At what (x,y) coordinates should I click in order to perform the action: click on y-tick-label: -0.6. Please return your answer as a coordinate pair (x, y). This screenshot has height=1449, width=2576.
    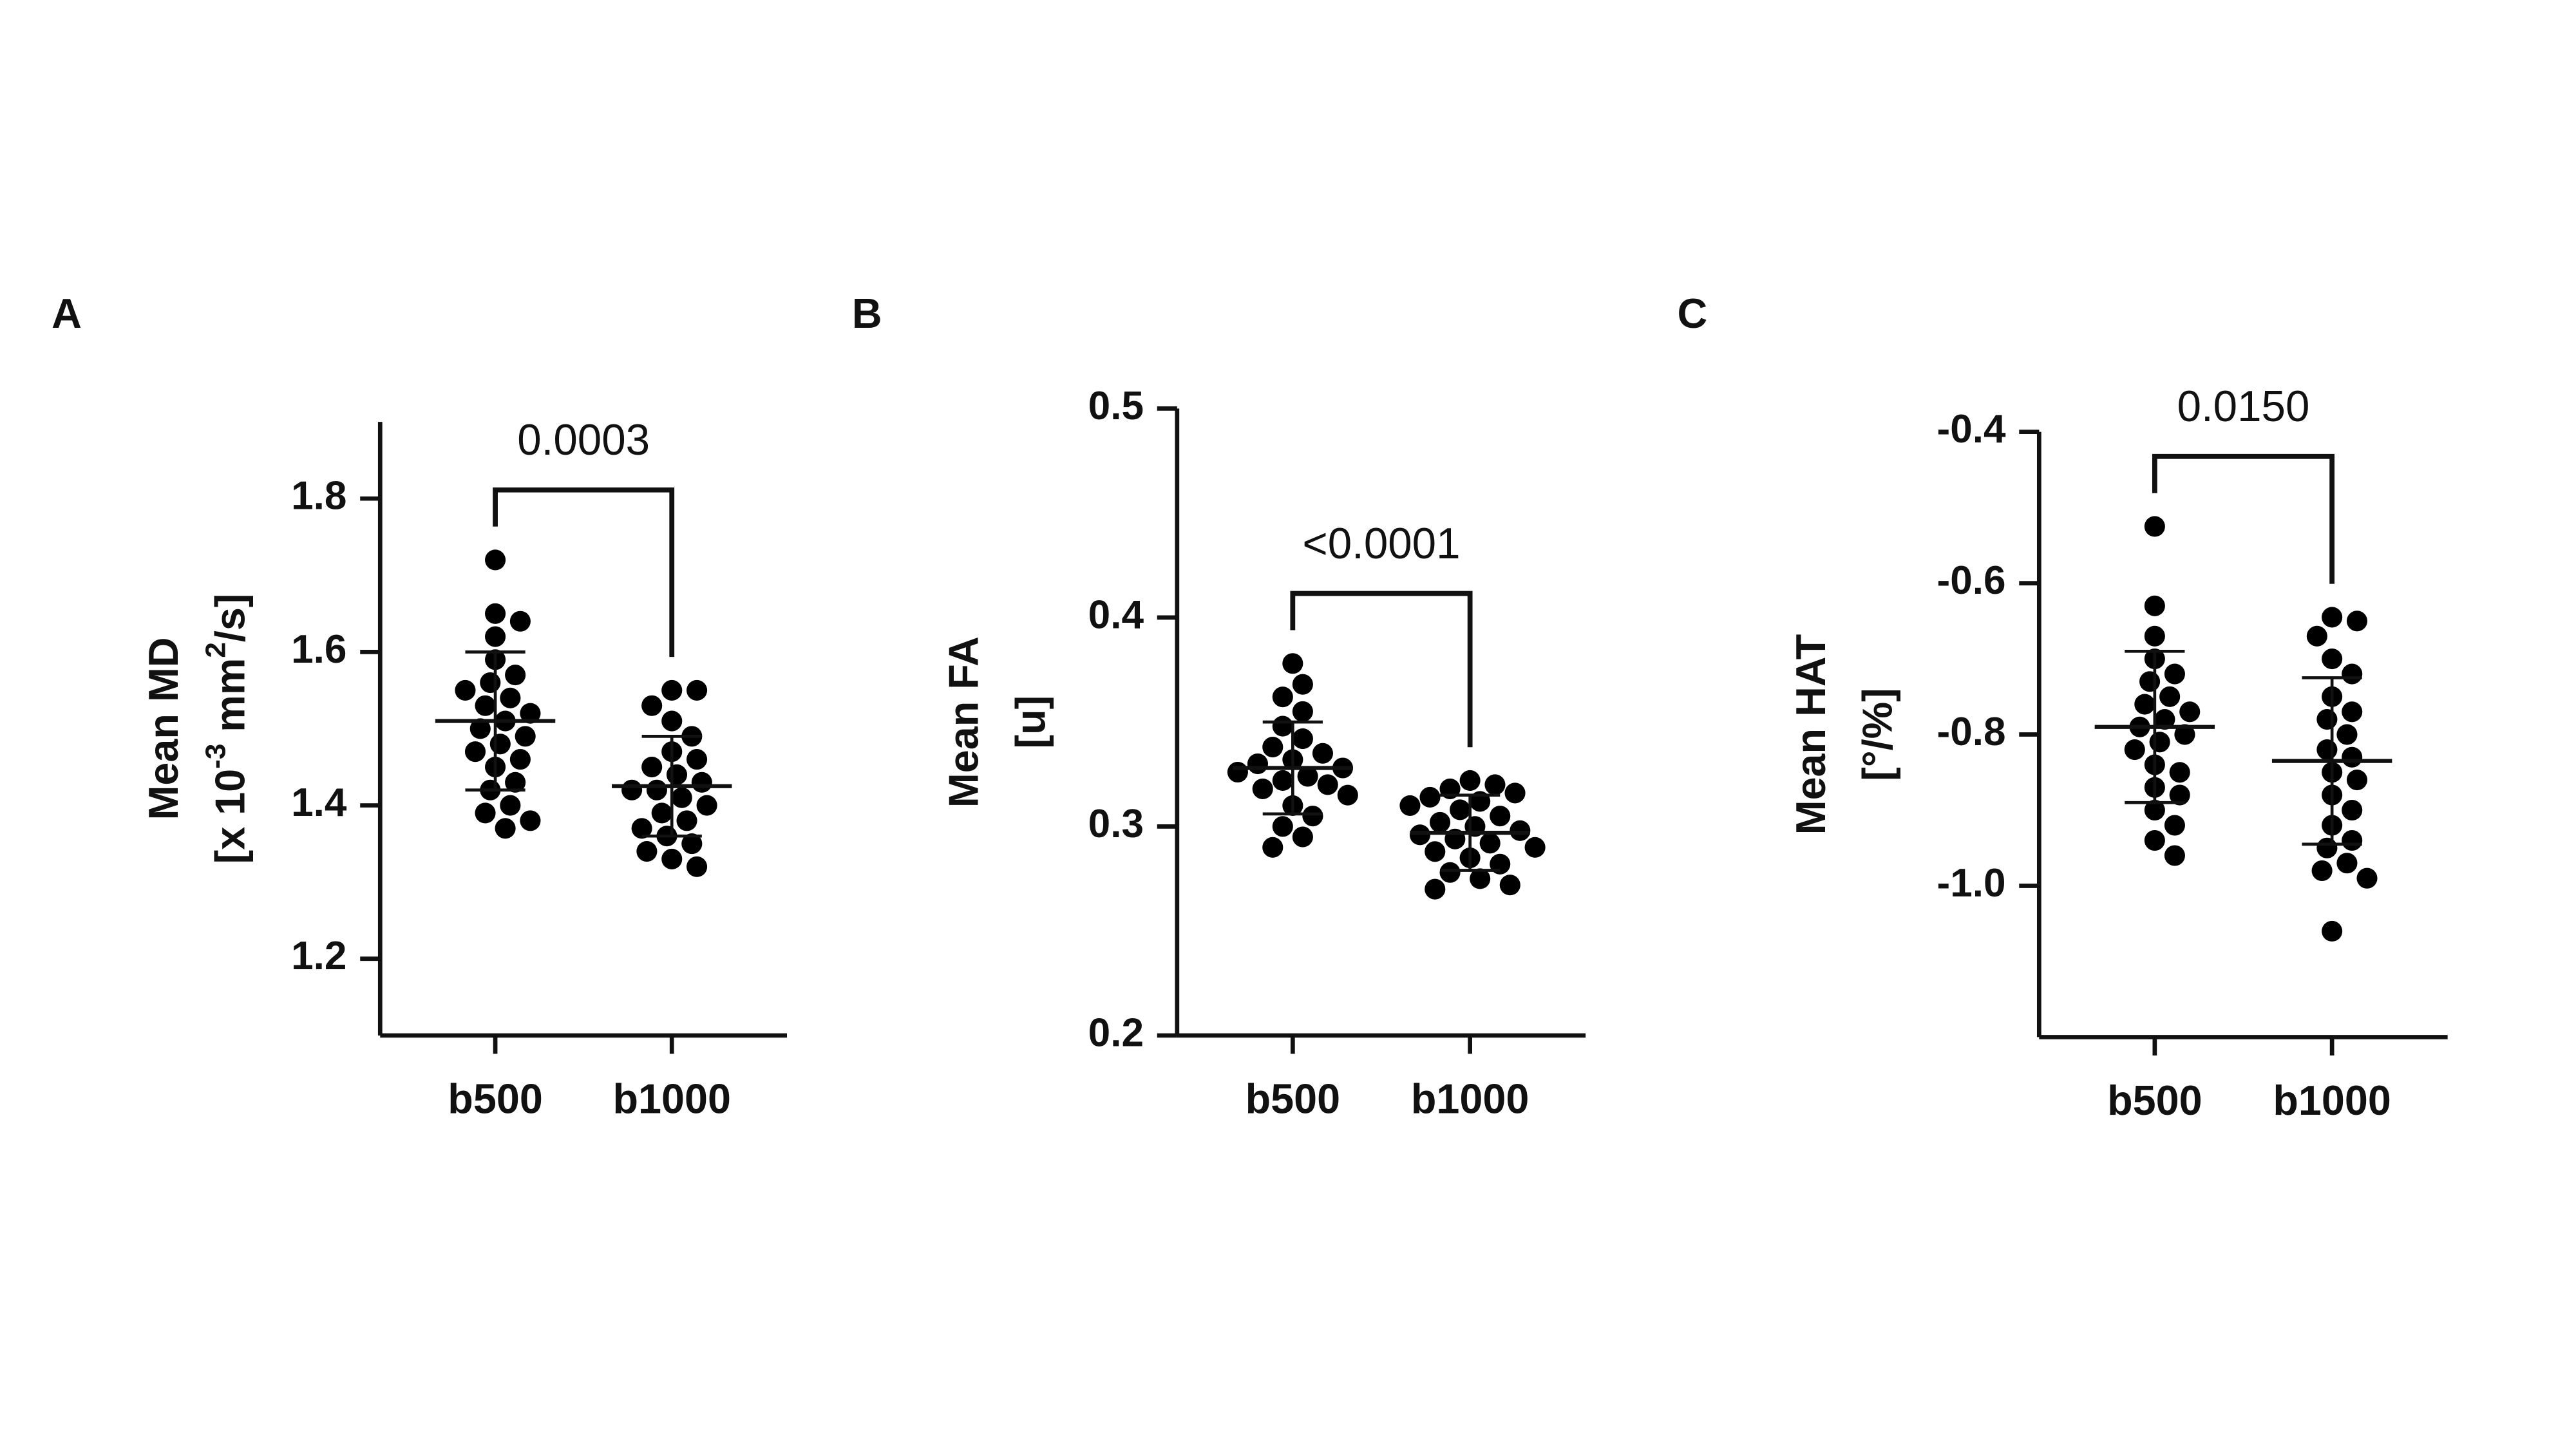
    Looking at the image, I should click on (1971, 580).